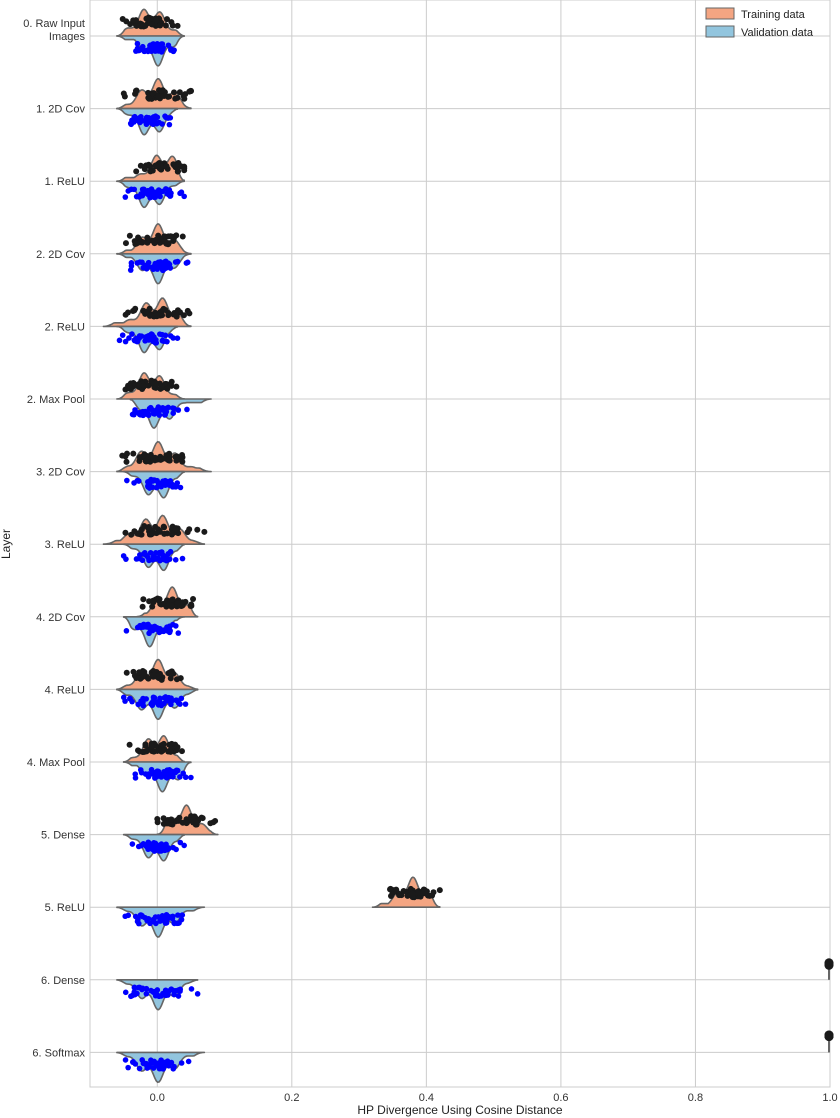  I want to click on y-axis-title: Layer, so click(6, 544).